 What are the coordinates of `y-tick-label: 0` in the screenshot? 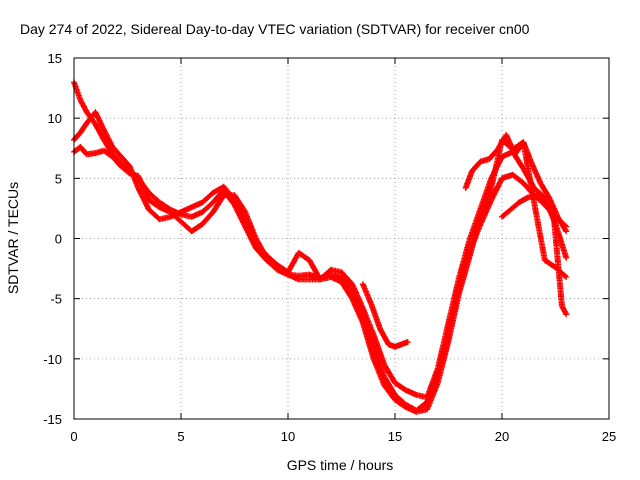 It's located at (58, 239).